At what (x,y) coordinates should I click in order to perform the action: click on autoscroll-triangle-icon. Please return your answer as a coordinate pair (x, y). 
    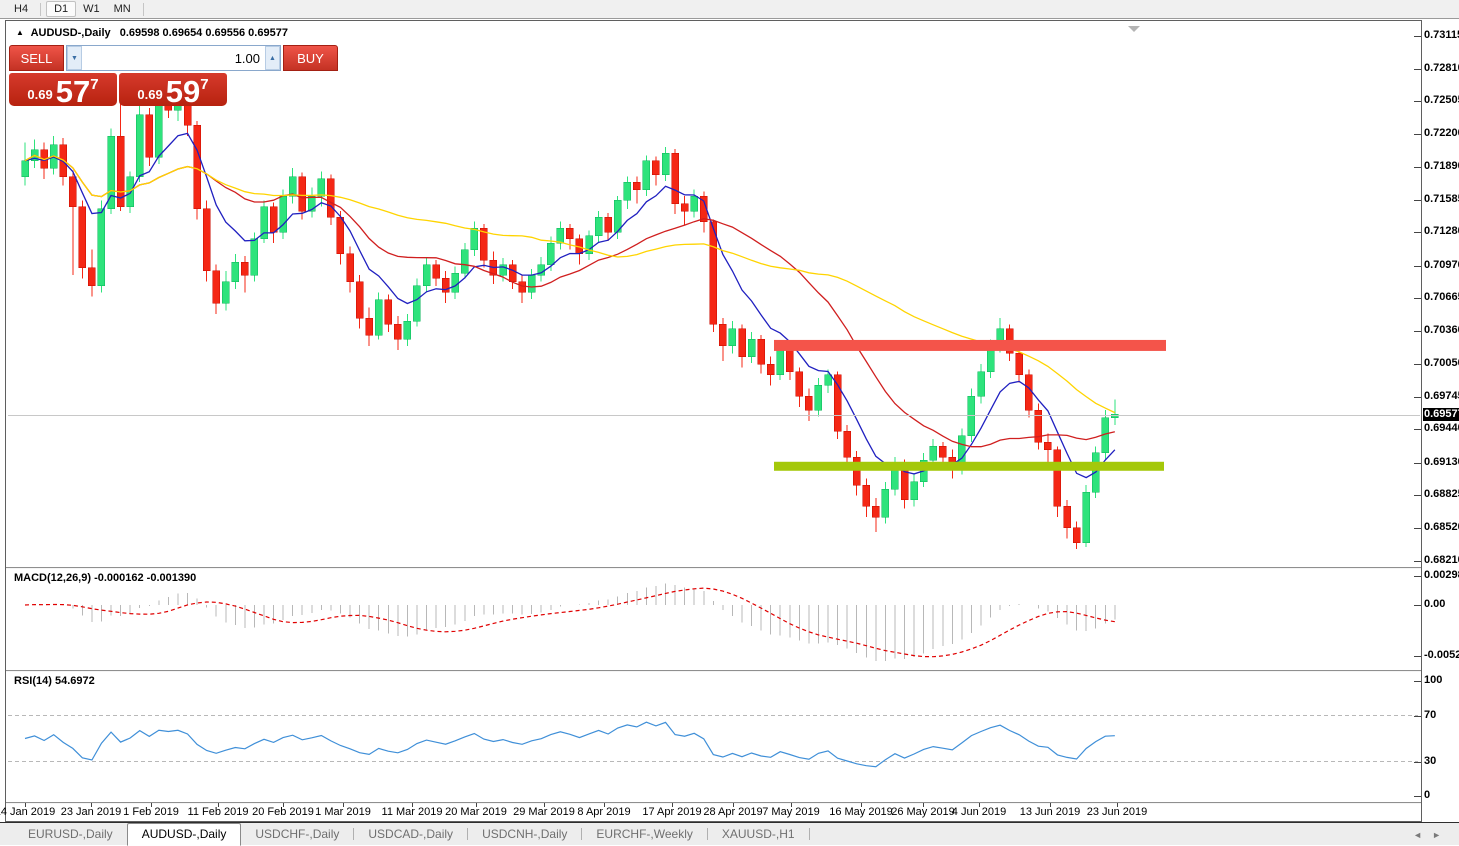
    Looking at the image, I should click on (1134, 29).